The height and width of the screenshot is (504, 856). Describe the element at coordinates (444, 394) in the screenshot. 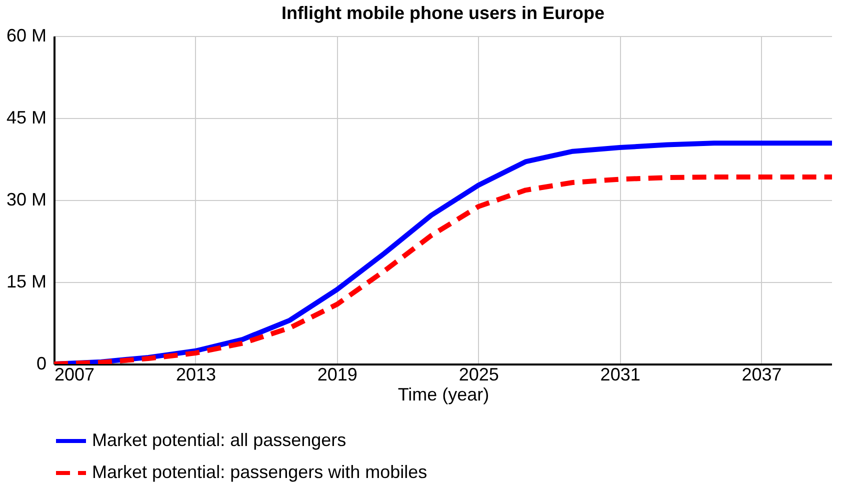

I see `x-axis-title: Time (year)` at that location.